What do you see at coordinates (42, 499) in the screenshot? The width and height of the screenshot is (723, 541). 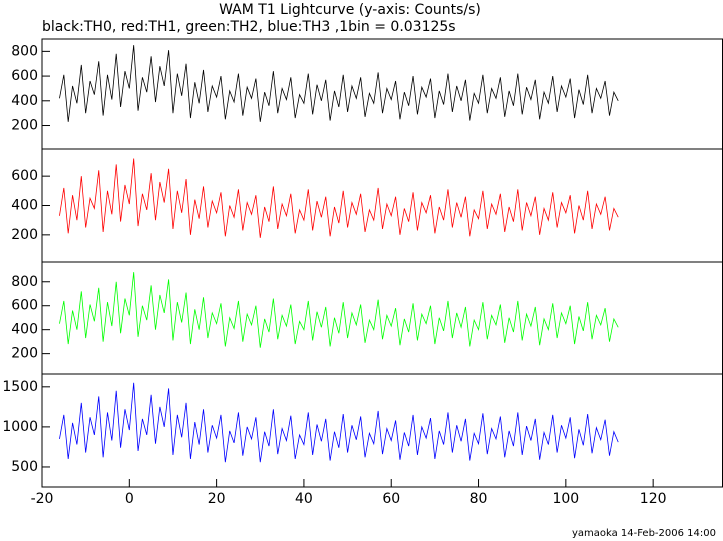 I see `x-tick-label: -20` at bounding box center [42, 499].